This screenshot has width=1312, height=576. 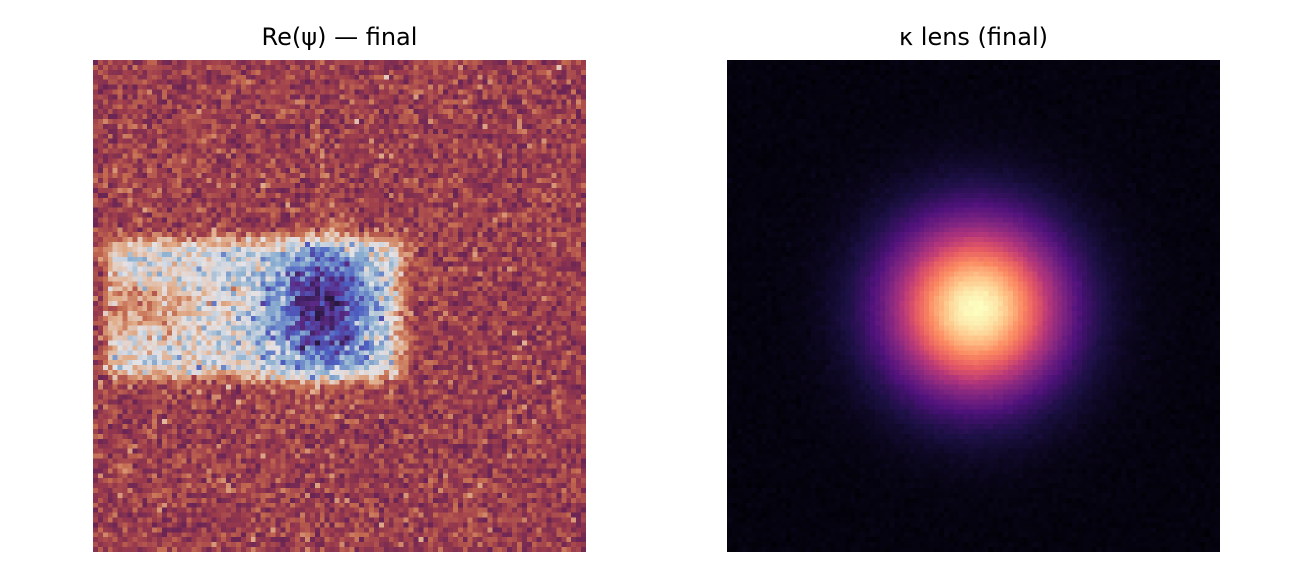 What do you see at coordinates (339, 37) in the screenshot?
I see `chart-title-re-psi: Re(ψ) — final` at bounding box center [339, 37].